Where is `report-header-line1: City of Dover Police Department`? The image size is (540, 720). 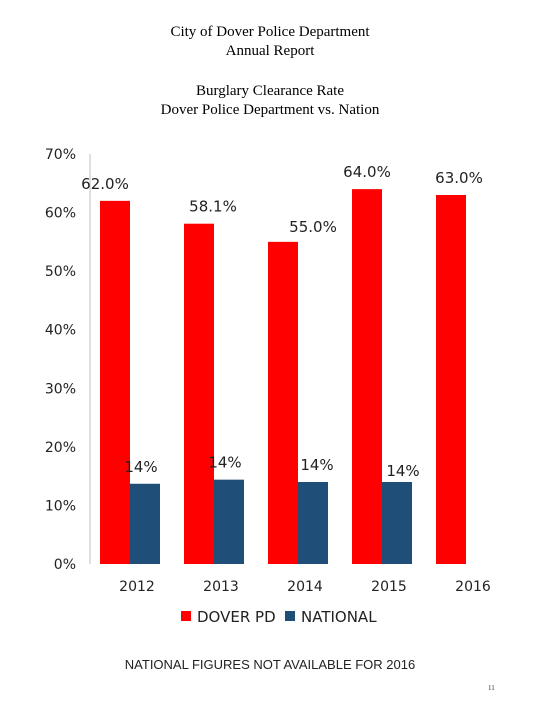
report-header-line1: City of Dover Police Department is located at coordinates (270, 32).